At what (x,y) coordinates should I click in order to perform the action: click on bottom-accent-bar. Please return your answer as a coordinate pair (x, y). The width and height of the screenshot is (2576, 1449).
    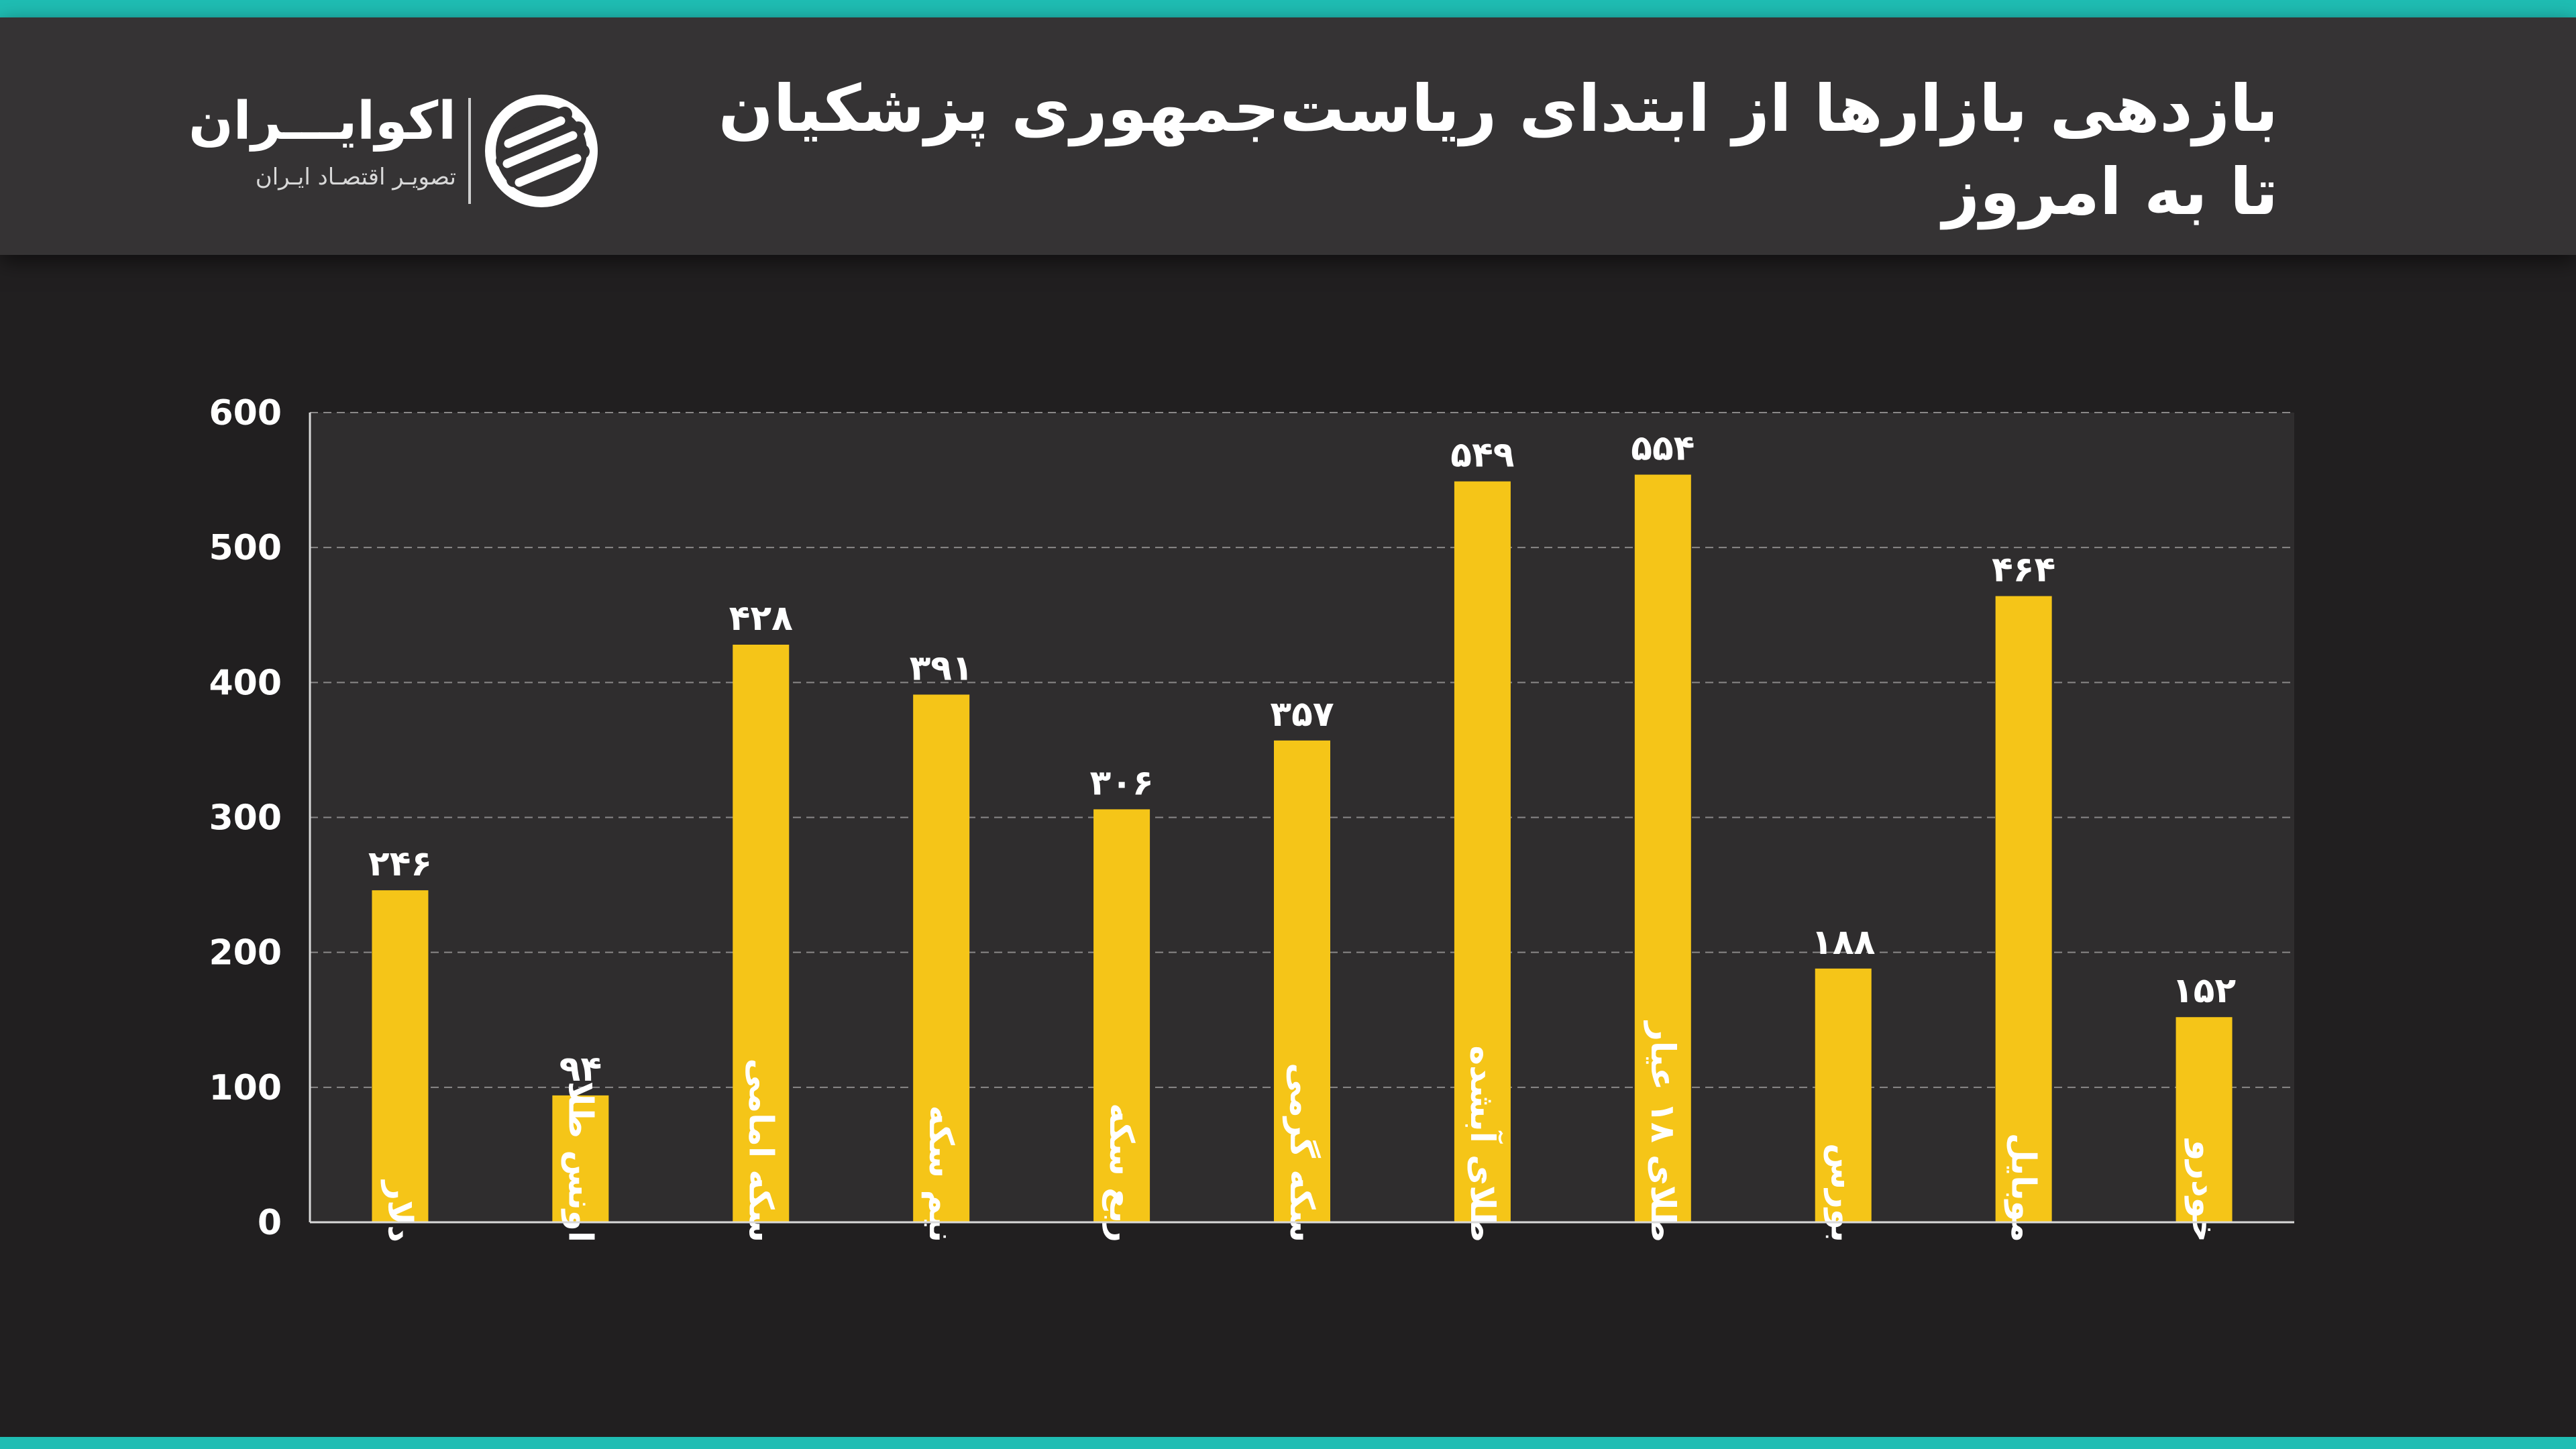
    Looking at the image, I should click on (1288, 1443).